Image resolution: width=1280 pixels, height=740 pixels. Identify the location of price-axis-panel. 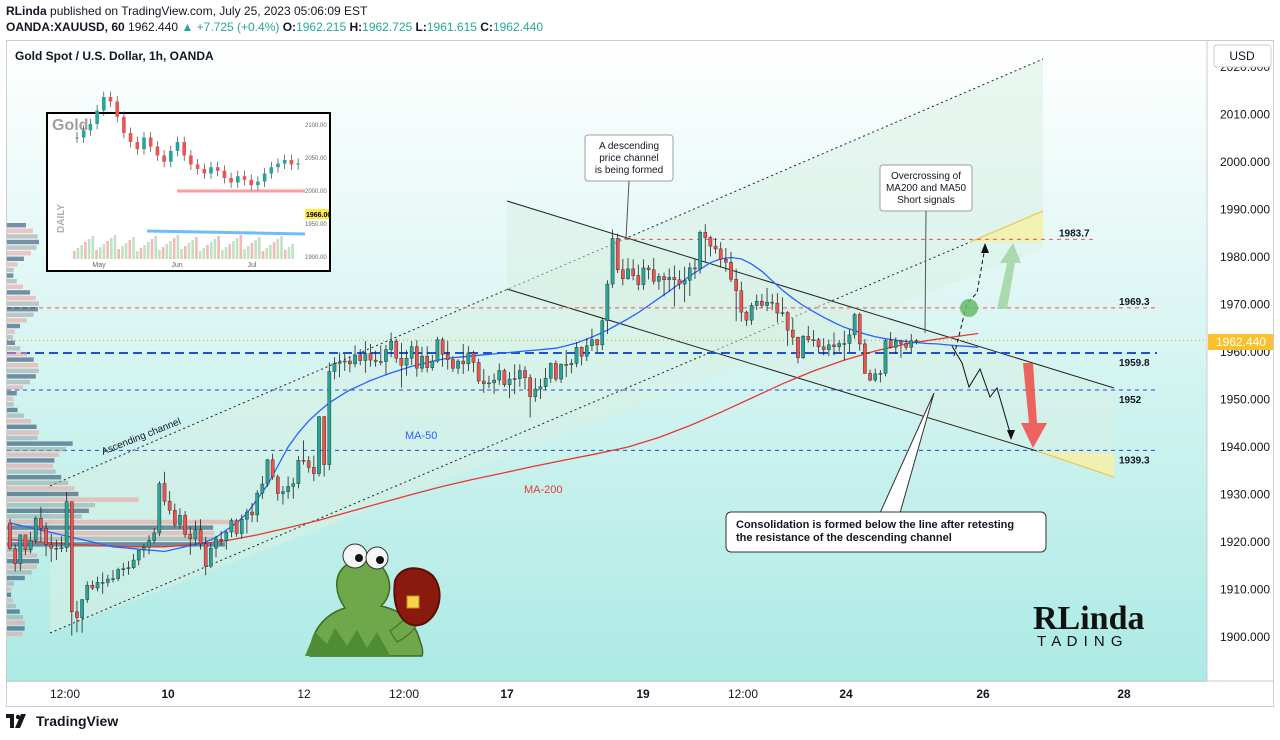
(1240, 373).